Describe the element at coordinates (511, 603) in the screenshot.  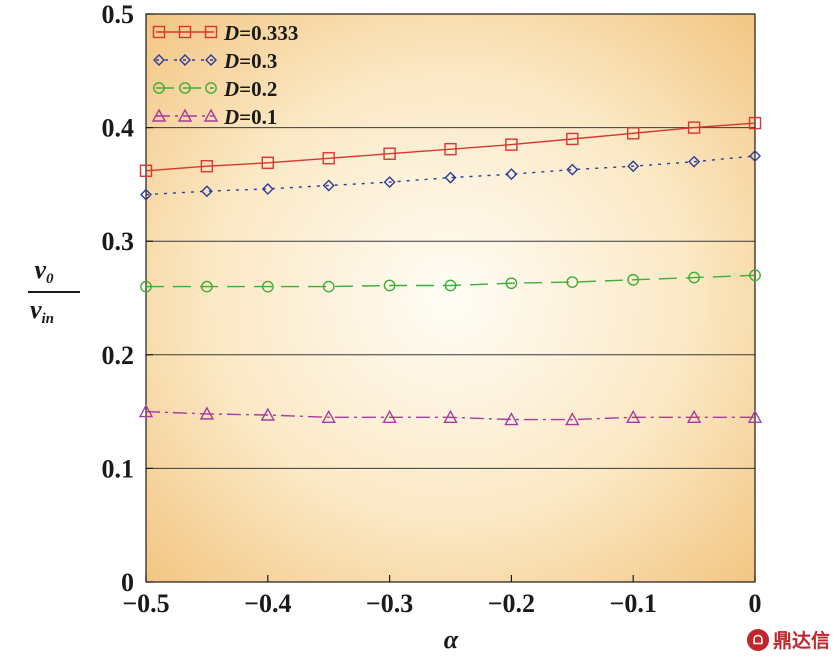
I see `x-tick-label: −0.2` at that location.